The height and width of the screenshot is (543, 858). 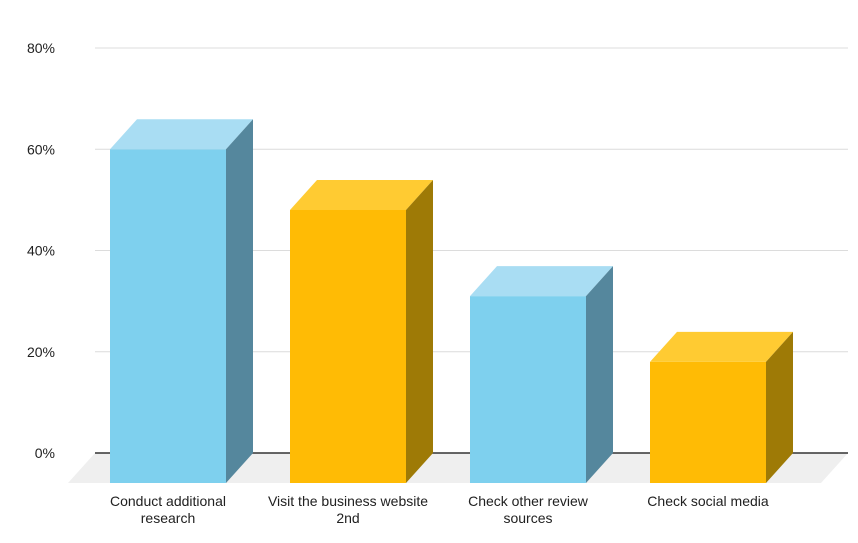 What do you see at coordinates (41, 352) in the screenshot?
I see `y-axis-tick-label: 20%` at bounding box center [41, 352].